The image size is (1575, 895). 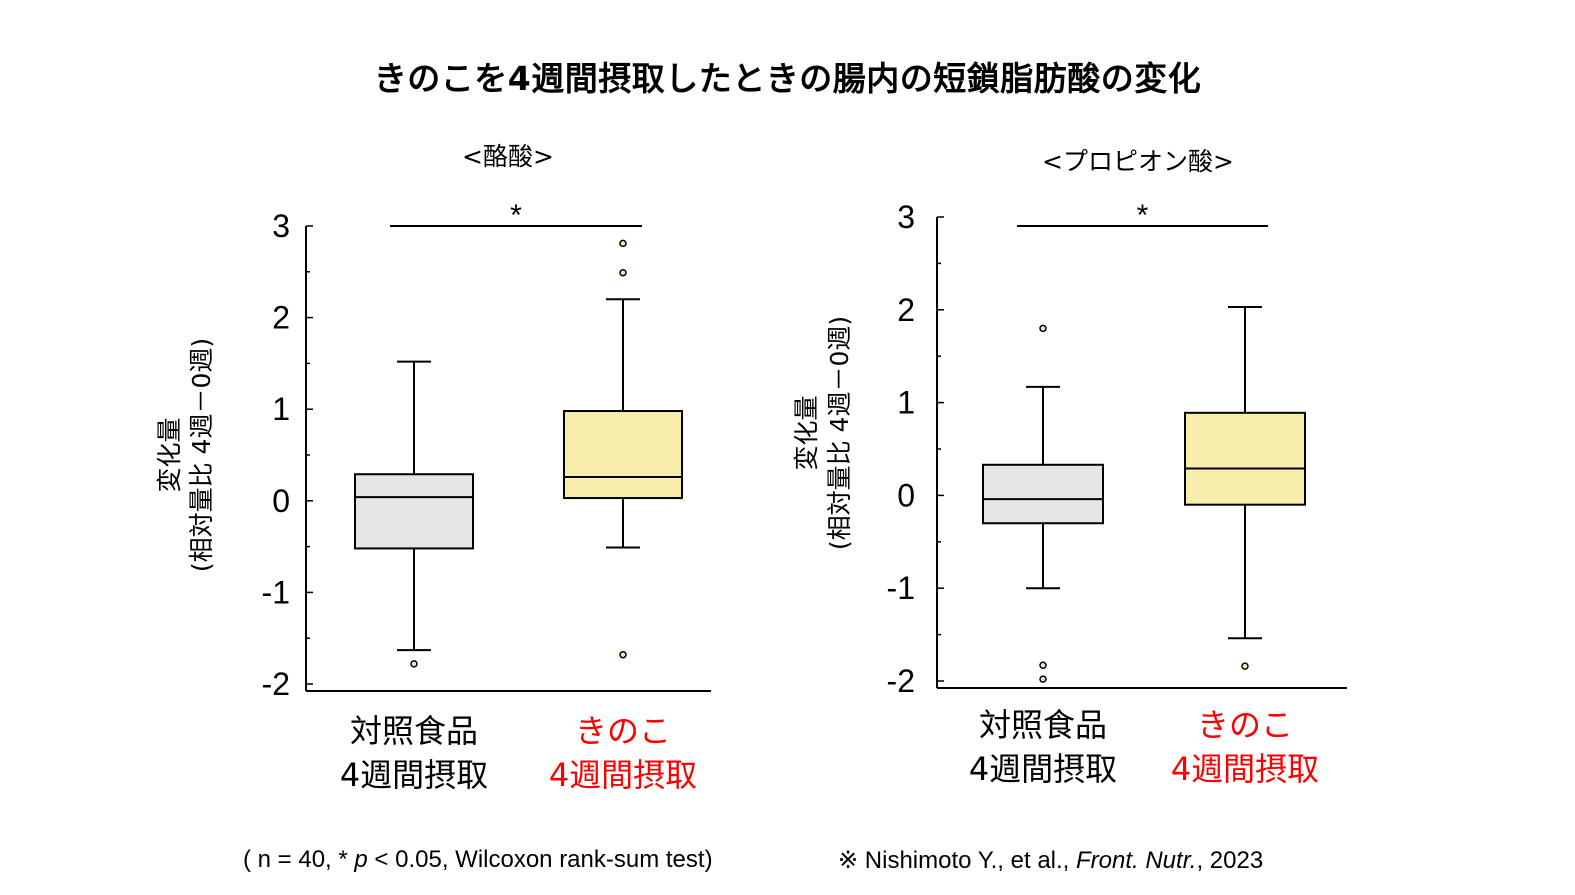 What do you see at coordinates (1136, 860) in the screenshot?
I see `citation-journal: Front. Nutr.` at bounding box center [1136, 860].